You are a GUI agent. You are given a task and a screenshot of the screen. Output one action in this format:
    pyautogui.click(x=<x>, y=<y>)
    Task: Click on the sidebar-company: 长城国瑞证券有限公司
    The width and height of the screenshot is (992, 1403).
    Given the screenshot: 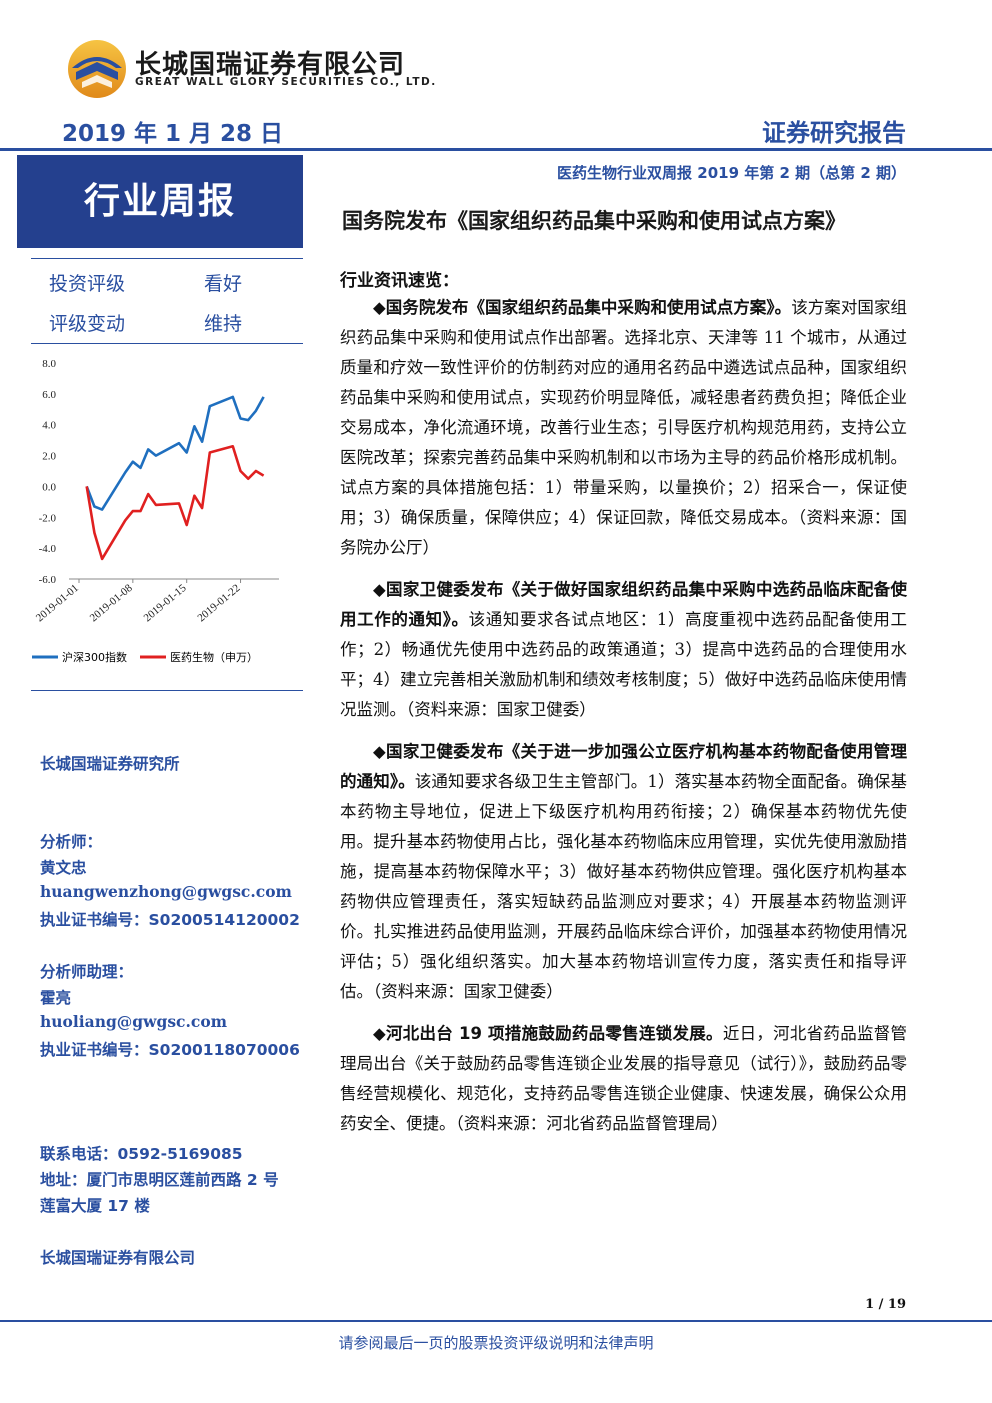 What is the action you would take?
    pyautogui.click(x=118, y=1258)
    